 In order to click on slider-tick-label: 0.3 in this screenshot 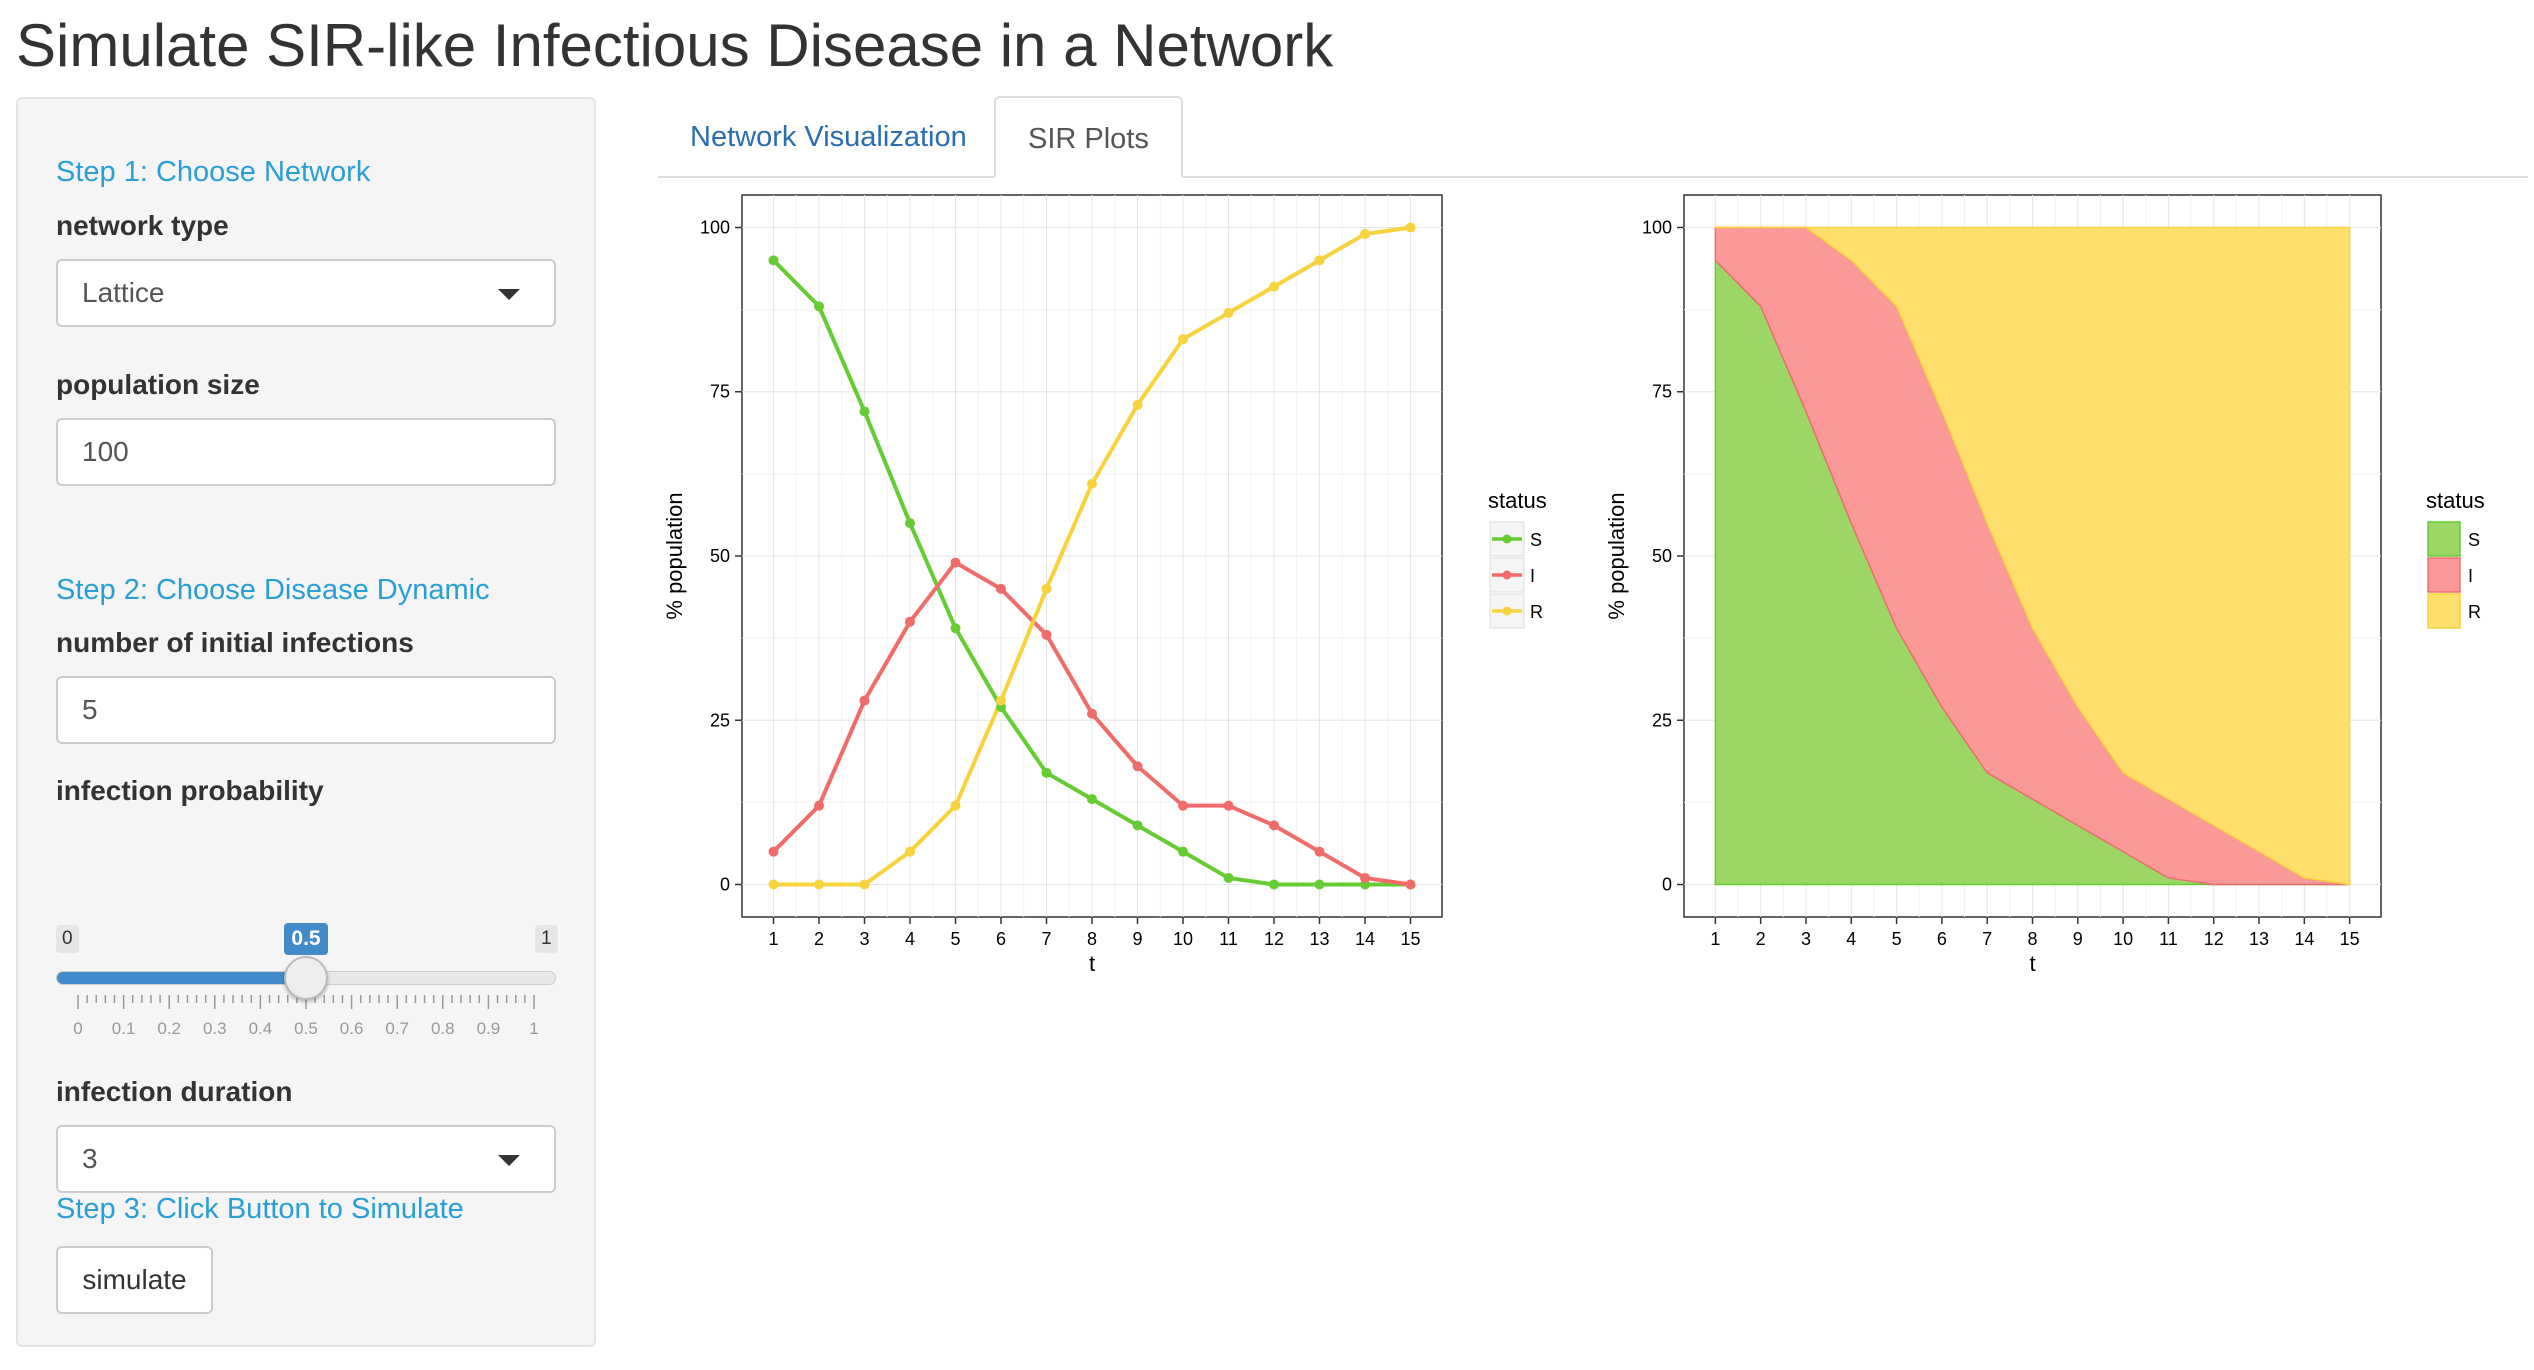, I will do `click(215, 1028)`.